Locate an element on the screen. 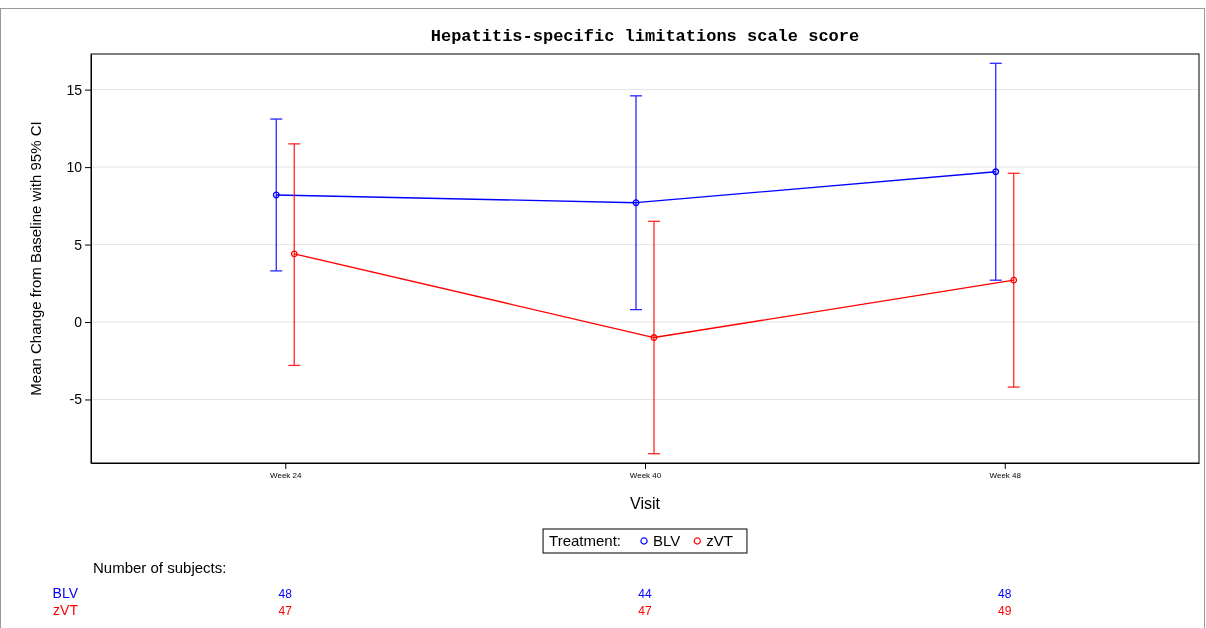 This screenshot has height=628, width=1206. x-tick-label: Week 24 is located at coordinates (286, 475).